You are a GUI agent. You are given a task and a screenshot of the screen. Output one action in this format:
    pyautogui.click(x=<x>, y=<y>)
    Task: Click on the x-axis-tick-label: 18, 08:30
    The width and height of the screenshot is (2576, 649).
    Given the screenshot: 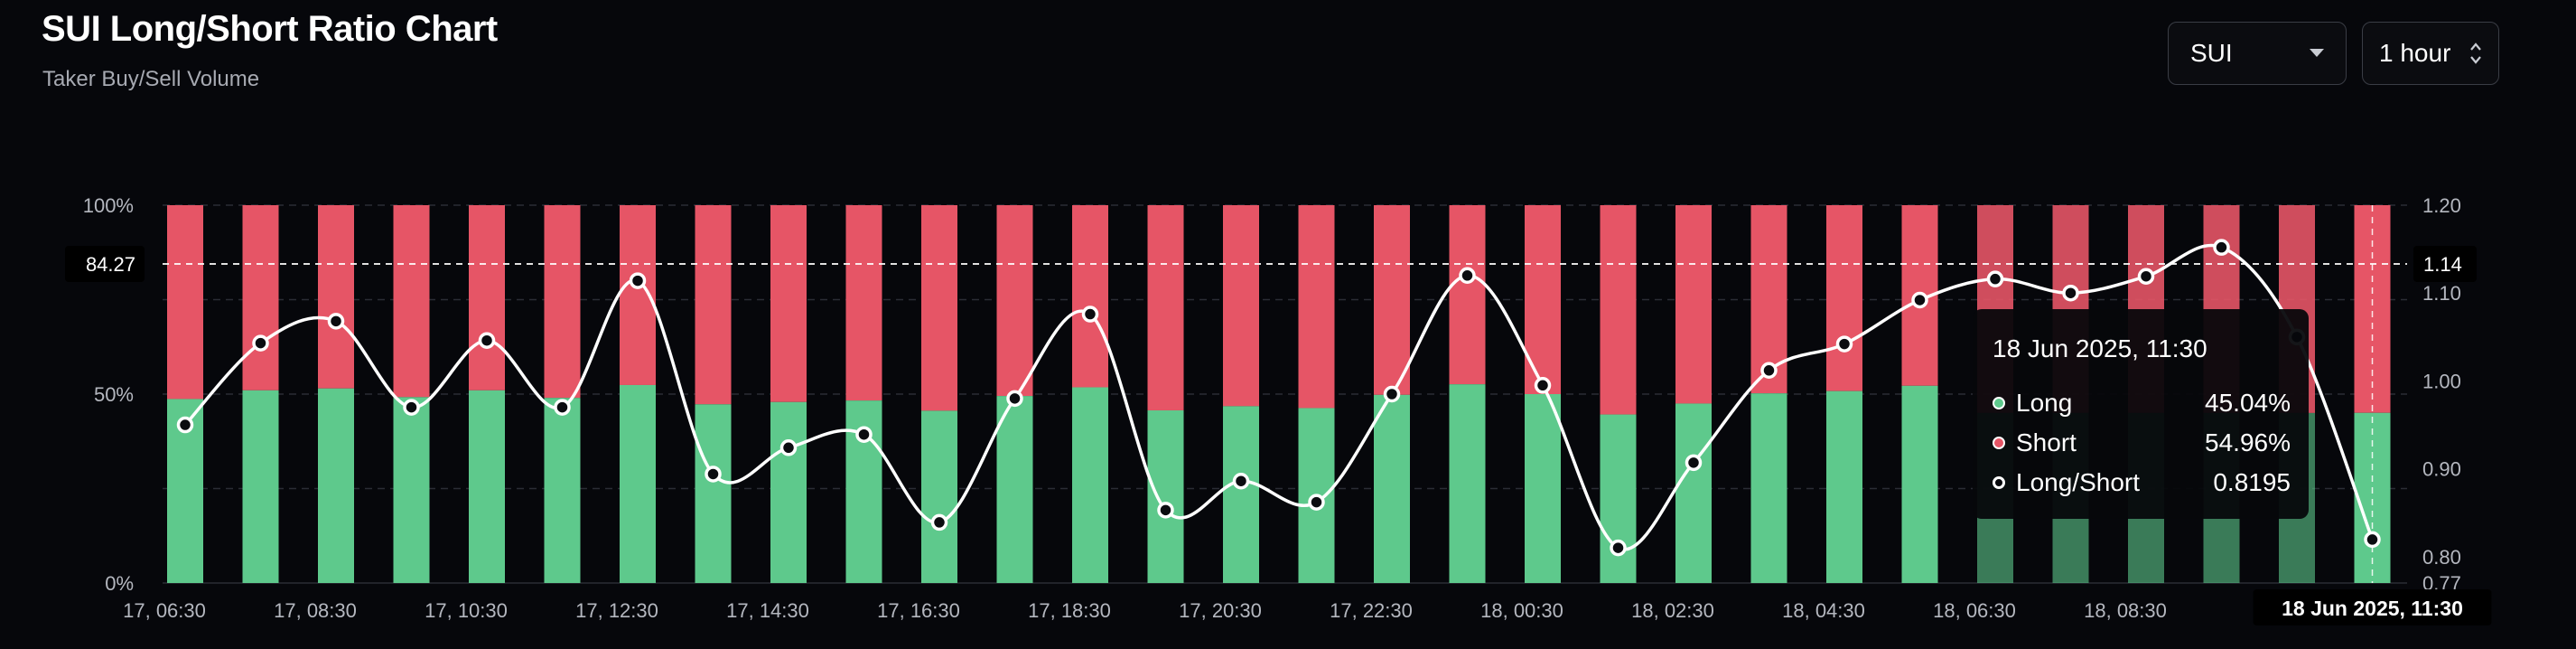 What is the action you would take?
    pyautogui.click(x=2125, y=611)
    